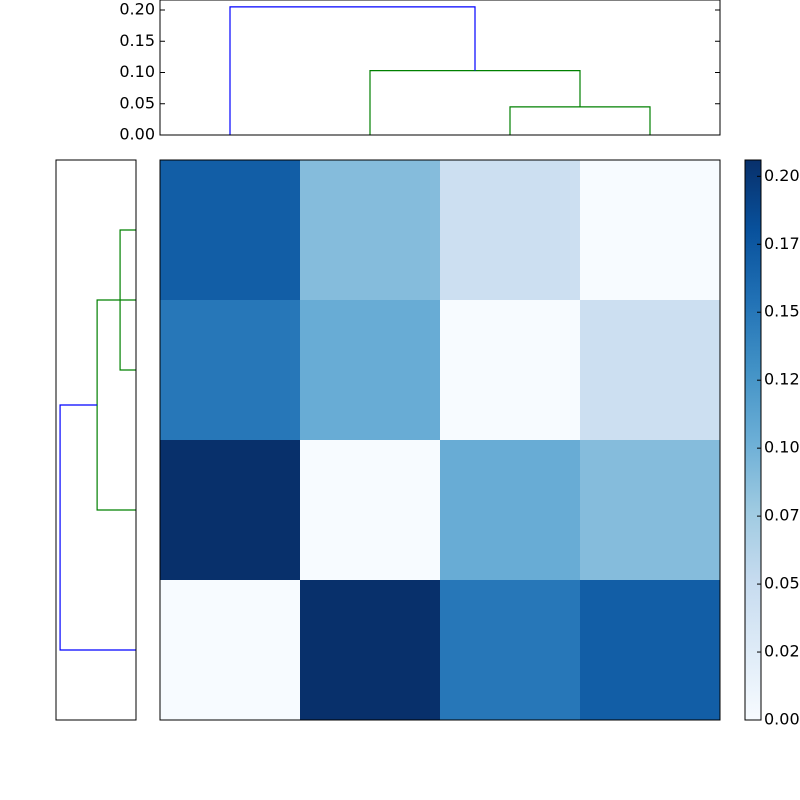 The image size is (800, 800). I want to click on y-tick-label: 0.20, so click(137, 9).